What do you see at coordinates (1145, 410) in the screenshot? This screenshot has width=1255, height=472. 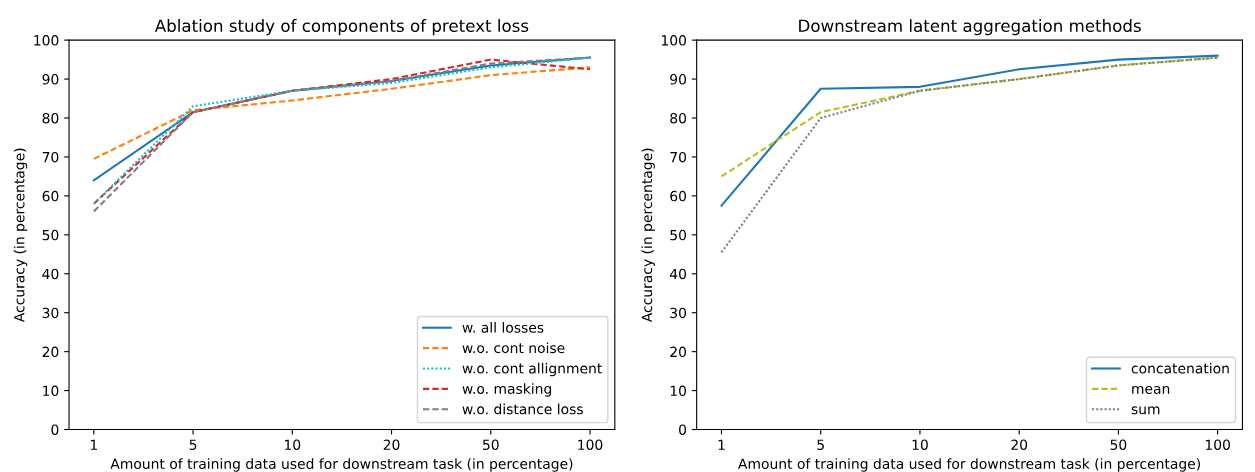 I see `legend-label: sum` at bounding box center [1145, 410].